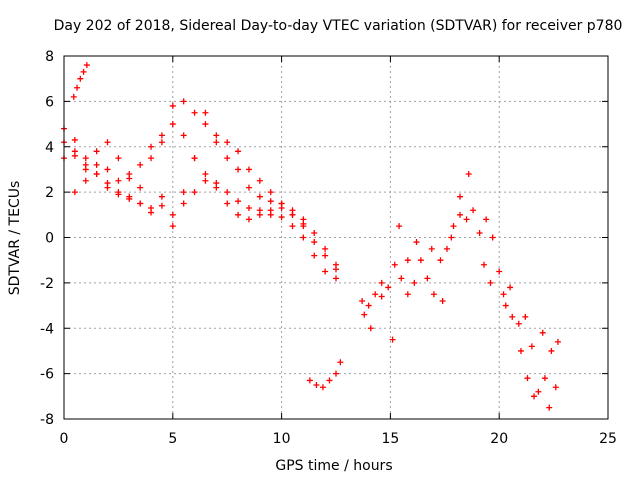 The width and height of the screenshot is (640, 480). What do you see at coordinates (390, 439) in the screenshot?
I see `x-tick-label: 15` at bounding box center [390, 439].